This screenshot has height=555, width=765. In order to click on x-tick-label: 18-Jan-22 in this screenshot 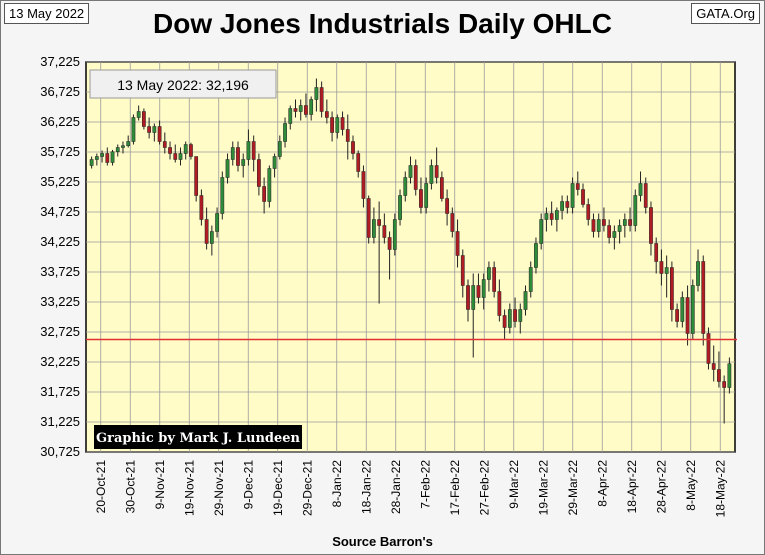, I will do `click(366, 487)`.